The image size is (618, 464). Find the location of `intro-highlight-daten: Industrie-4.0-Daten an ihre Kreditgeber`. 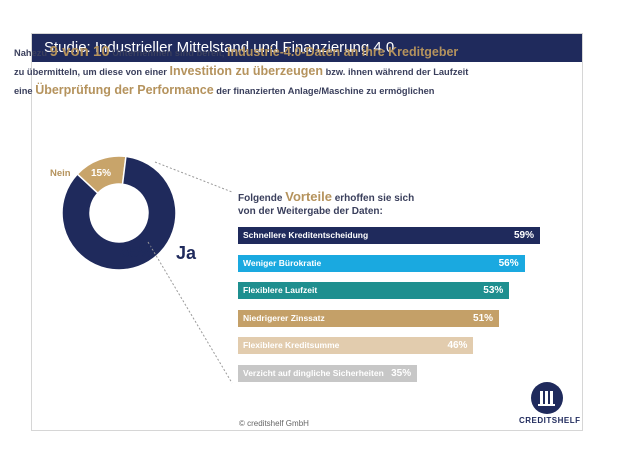

intro-highlight-daten: Industrie-4.0-Daten an ihre Kreditgeber is located at coordinates (342, 52).